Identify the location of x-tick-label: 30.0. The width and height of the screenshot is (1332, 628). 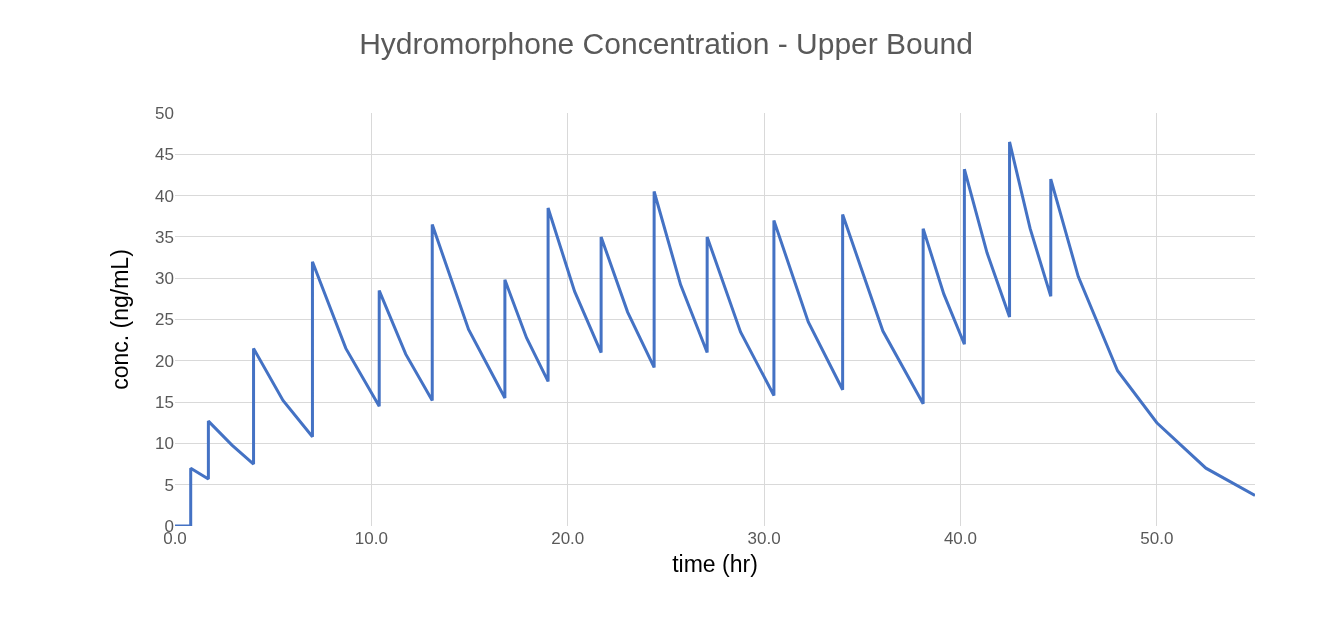
(764, 538).